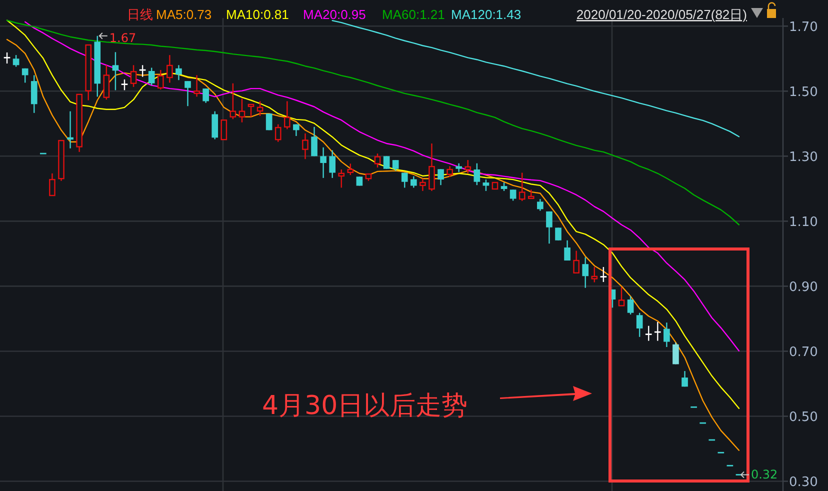  What do you see at coordinates (184, 14) in the screenshot?
I see `text: MA5:0.73` at bounding box center [184, 14].